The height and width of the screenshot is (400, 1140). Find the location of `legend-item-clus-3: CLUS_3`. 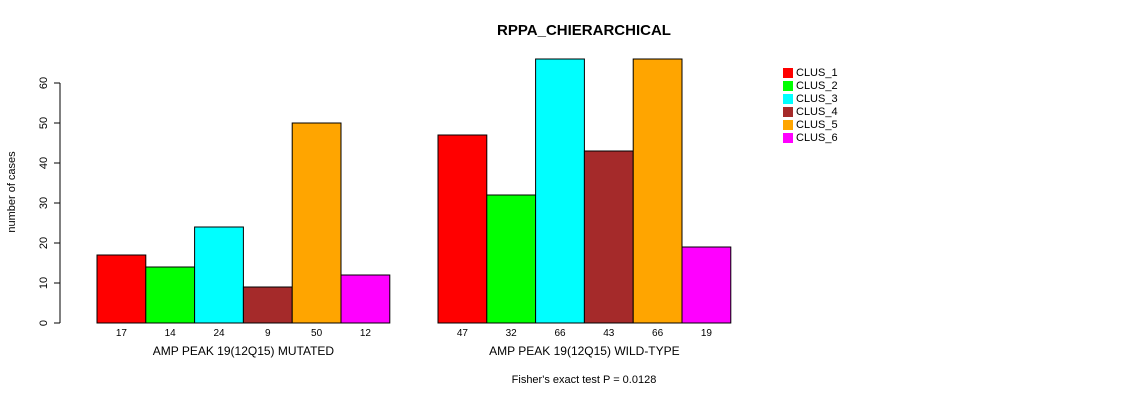

legend-item-clus-3: CLUS_3 is located at coordinates (810, 98).